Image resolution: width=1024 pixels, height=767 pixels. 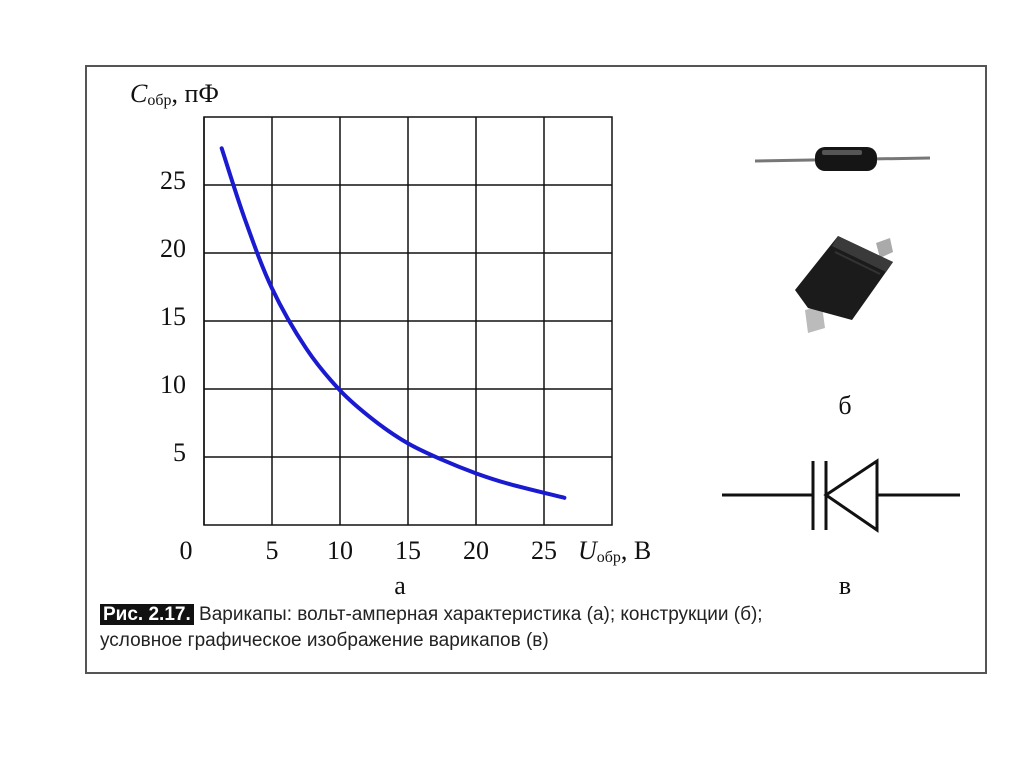 I want to click on x-tick-label: 0, so click(x=186, y=550).